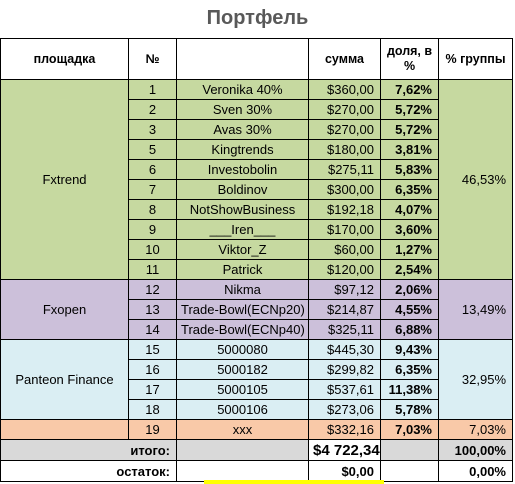  What do you see at coordinates (344, 169) in the screenshot?
I see `row-sum: $275,11` at bounding box center [344, 169].